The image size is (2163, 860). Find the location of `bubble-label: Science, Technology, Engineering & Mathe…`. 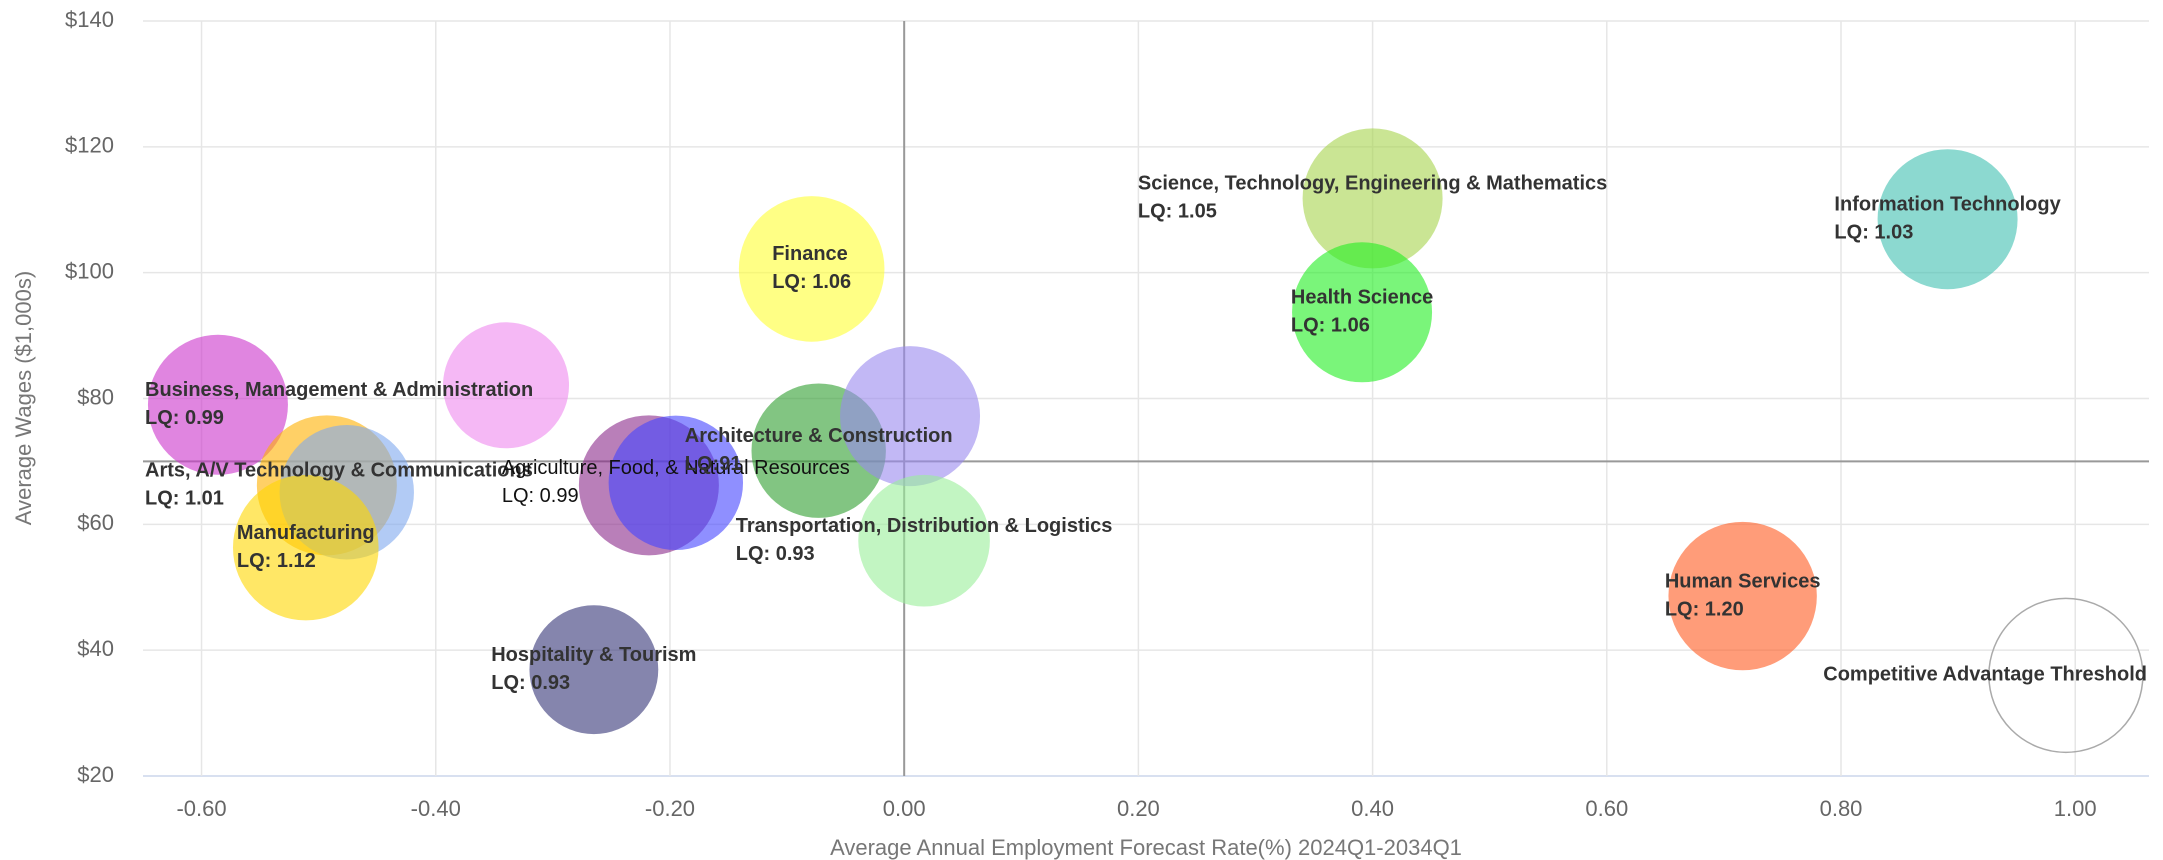

bubble-label: Science, Technology, Engineering & Mathe… is located at coordinates (1372, 184).